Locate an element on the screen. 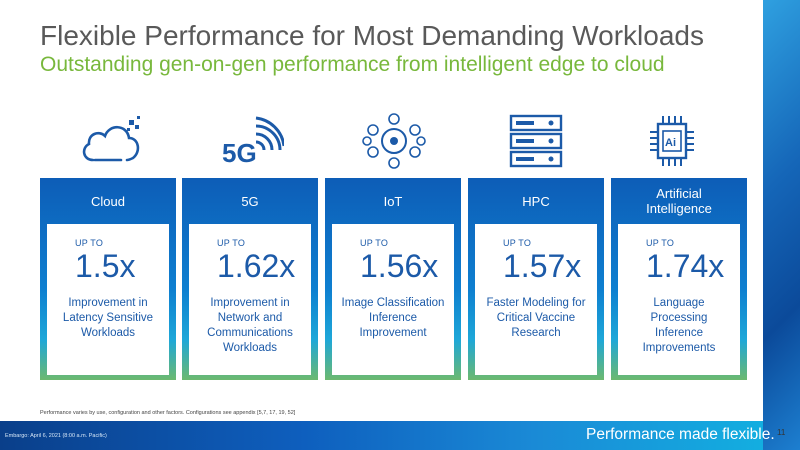 The width and height of the screenshot is (800, 450). performance-value: 1.5x is located at coordinates (105, 266).